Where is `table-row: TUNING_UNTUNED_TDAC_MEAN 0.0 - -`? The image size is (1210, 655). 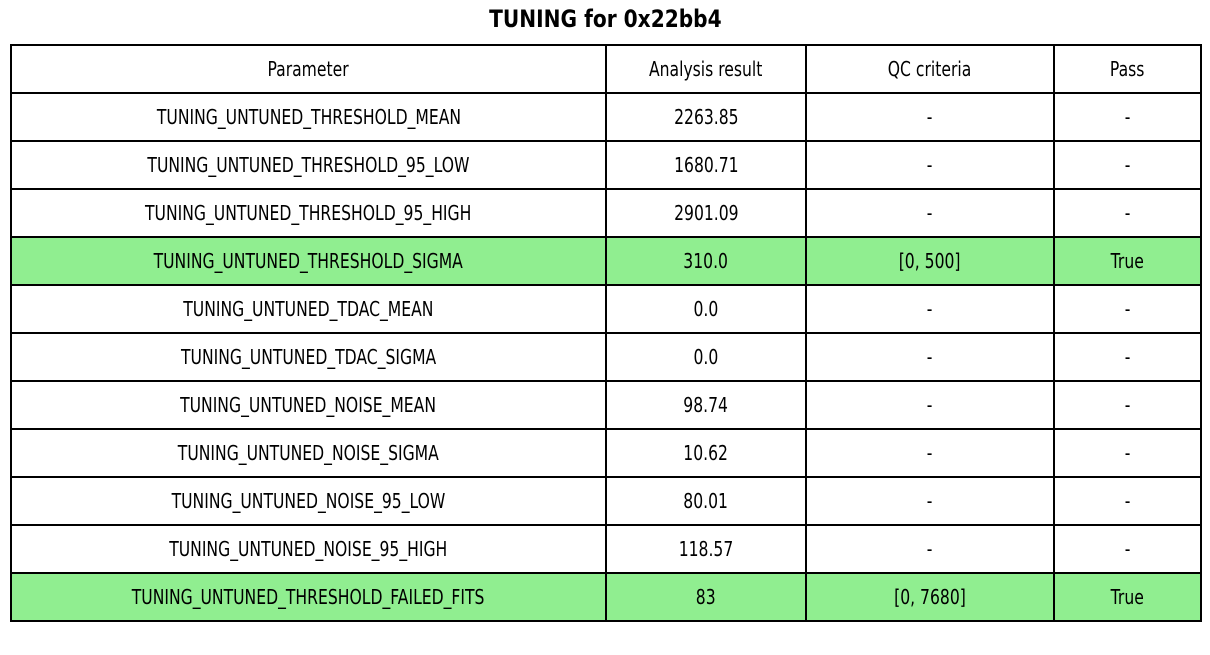
table-row: TUNING_UNTUNED_TDAC_MEAN 0.0 - - is located at coordinates (606, 309).